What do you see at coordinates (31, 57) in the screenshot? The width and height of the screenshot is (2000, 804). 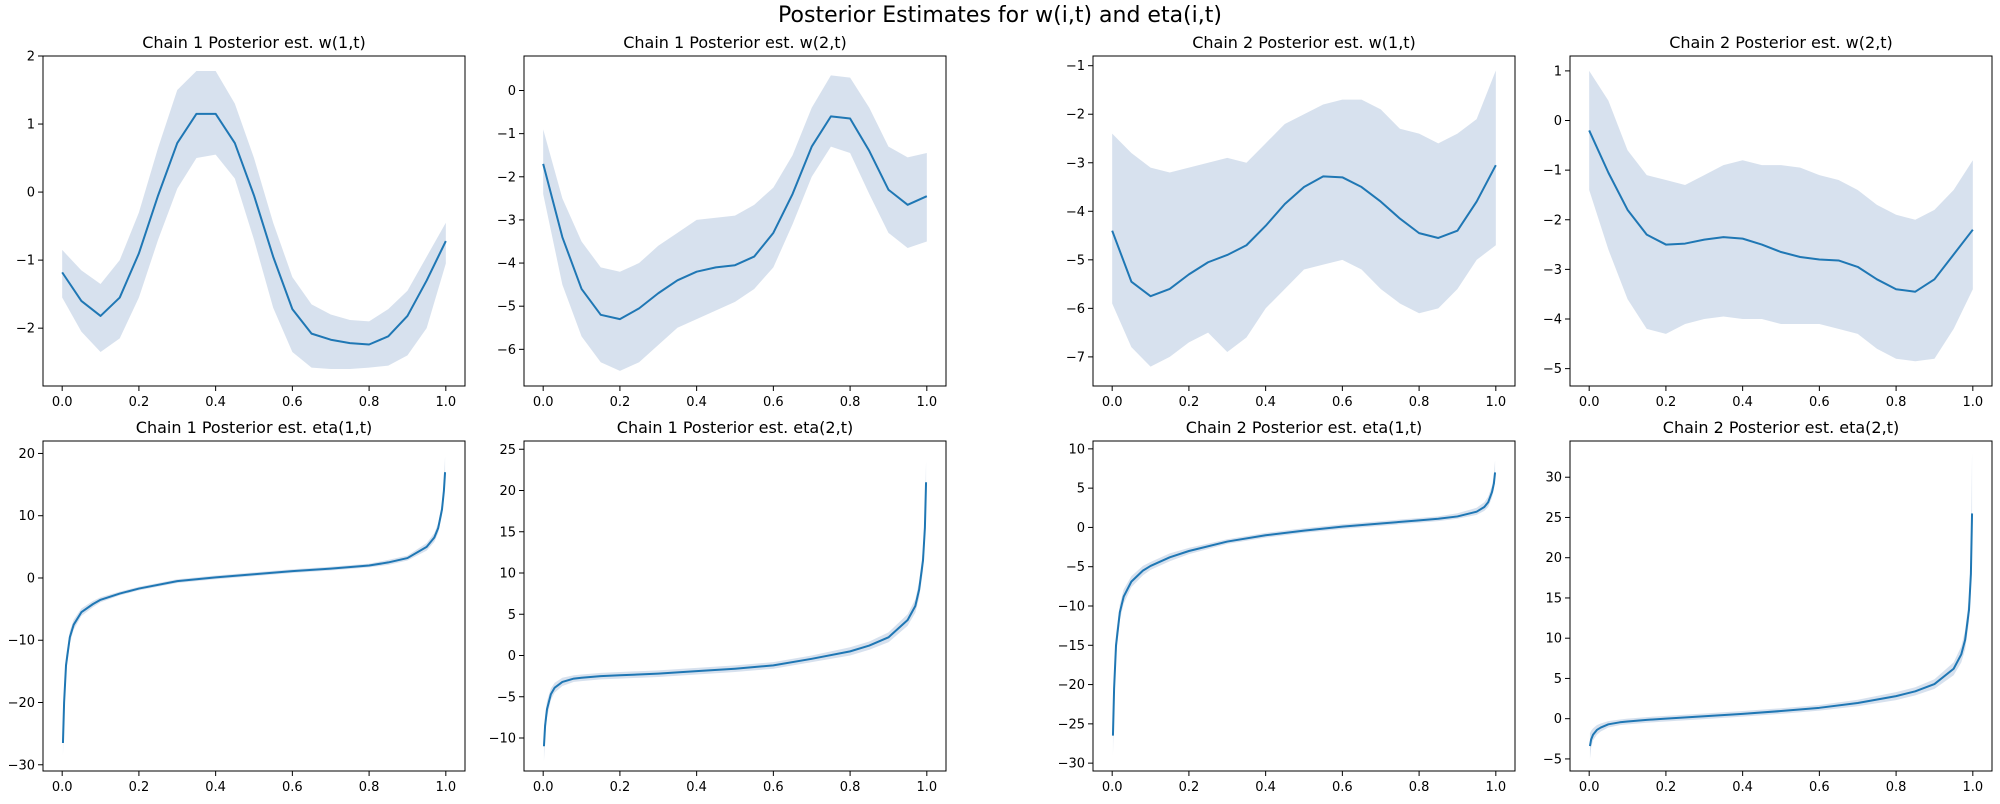 I see `panel-1-y-tick-label: 2` at bounding box center [31, 57].